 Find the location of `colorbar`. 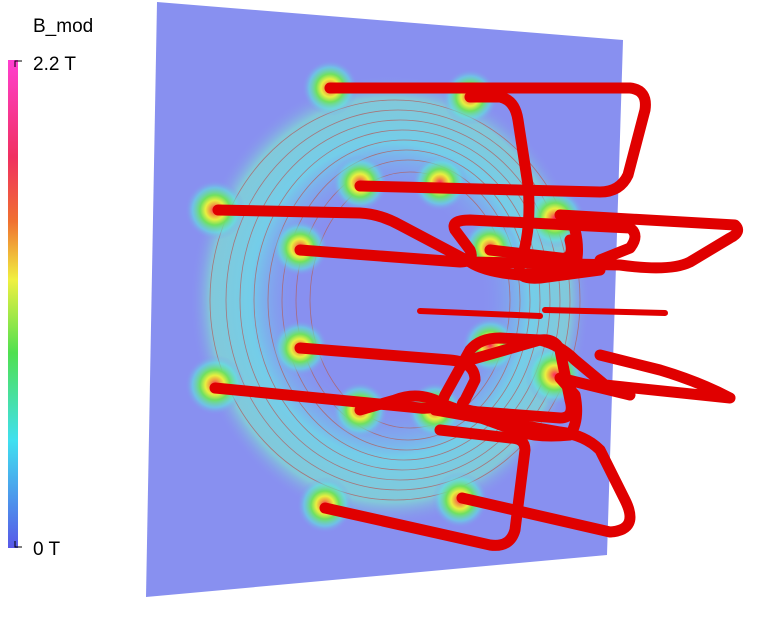

colorbar is located at coordinates (13, 304).